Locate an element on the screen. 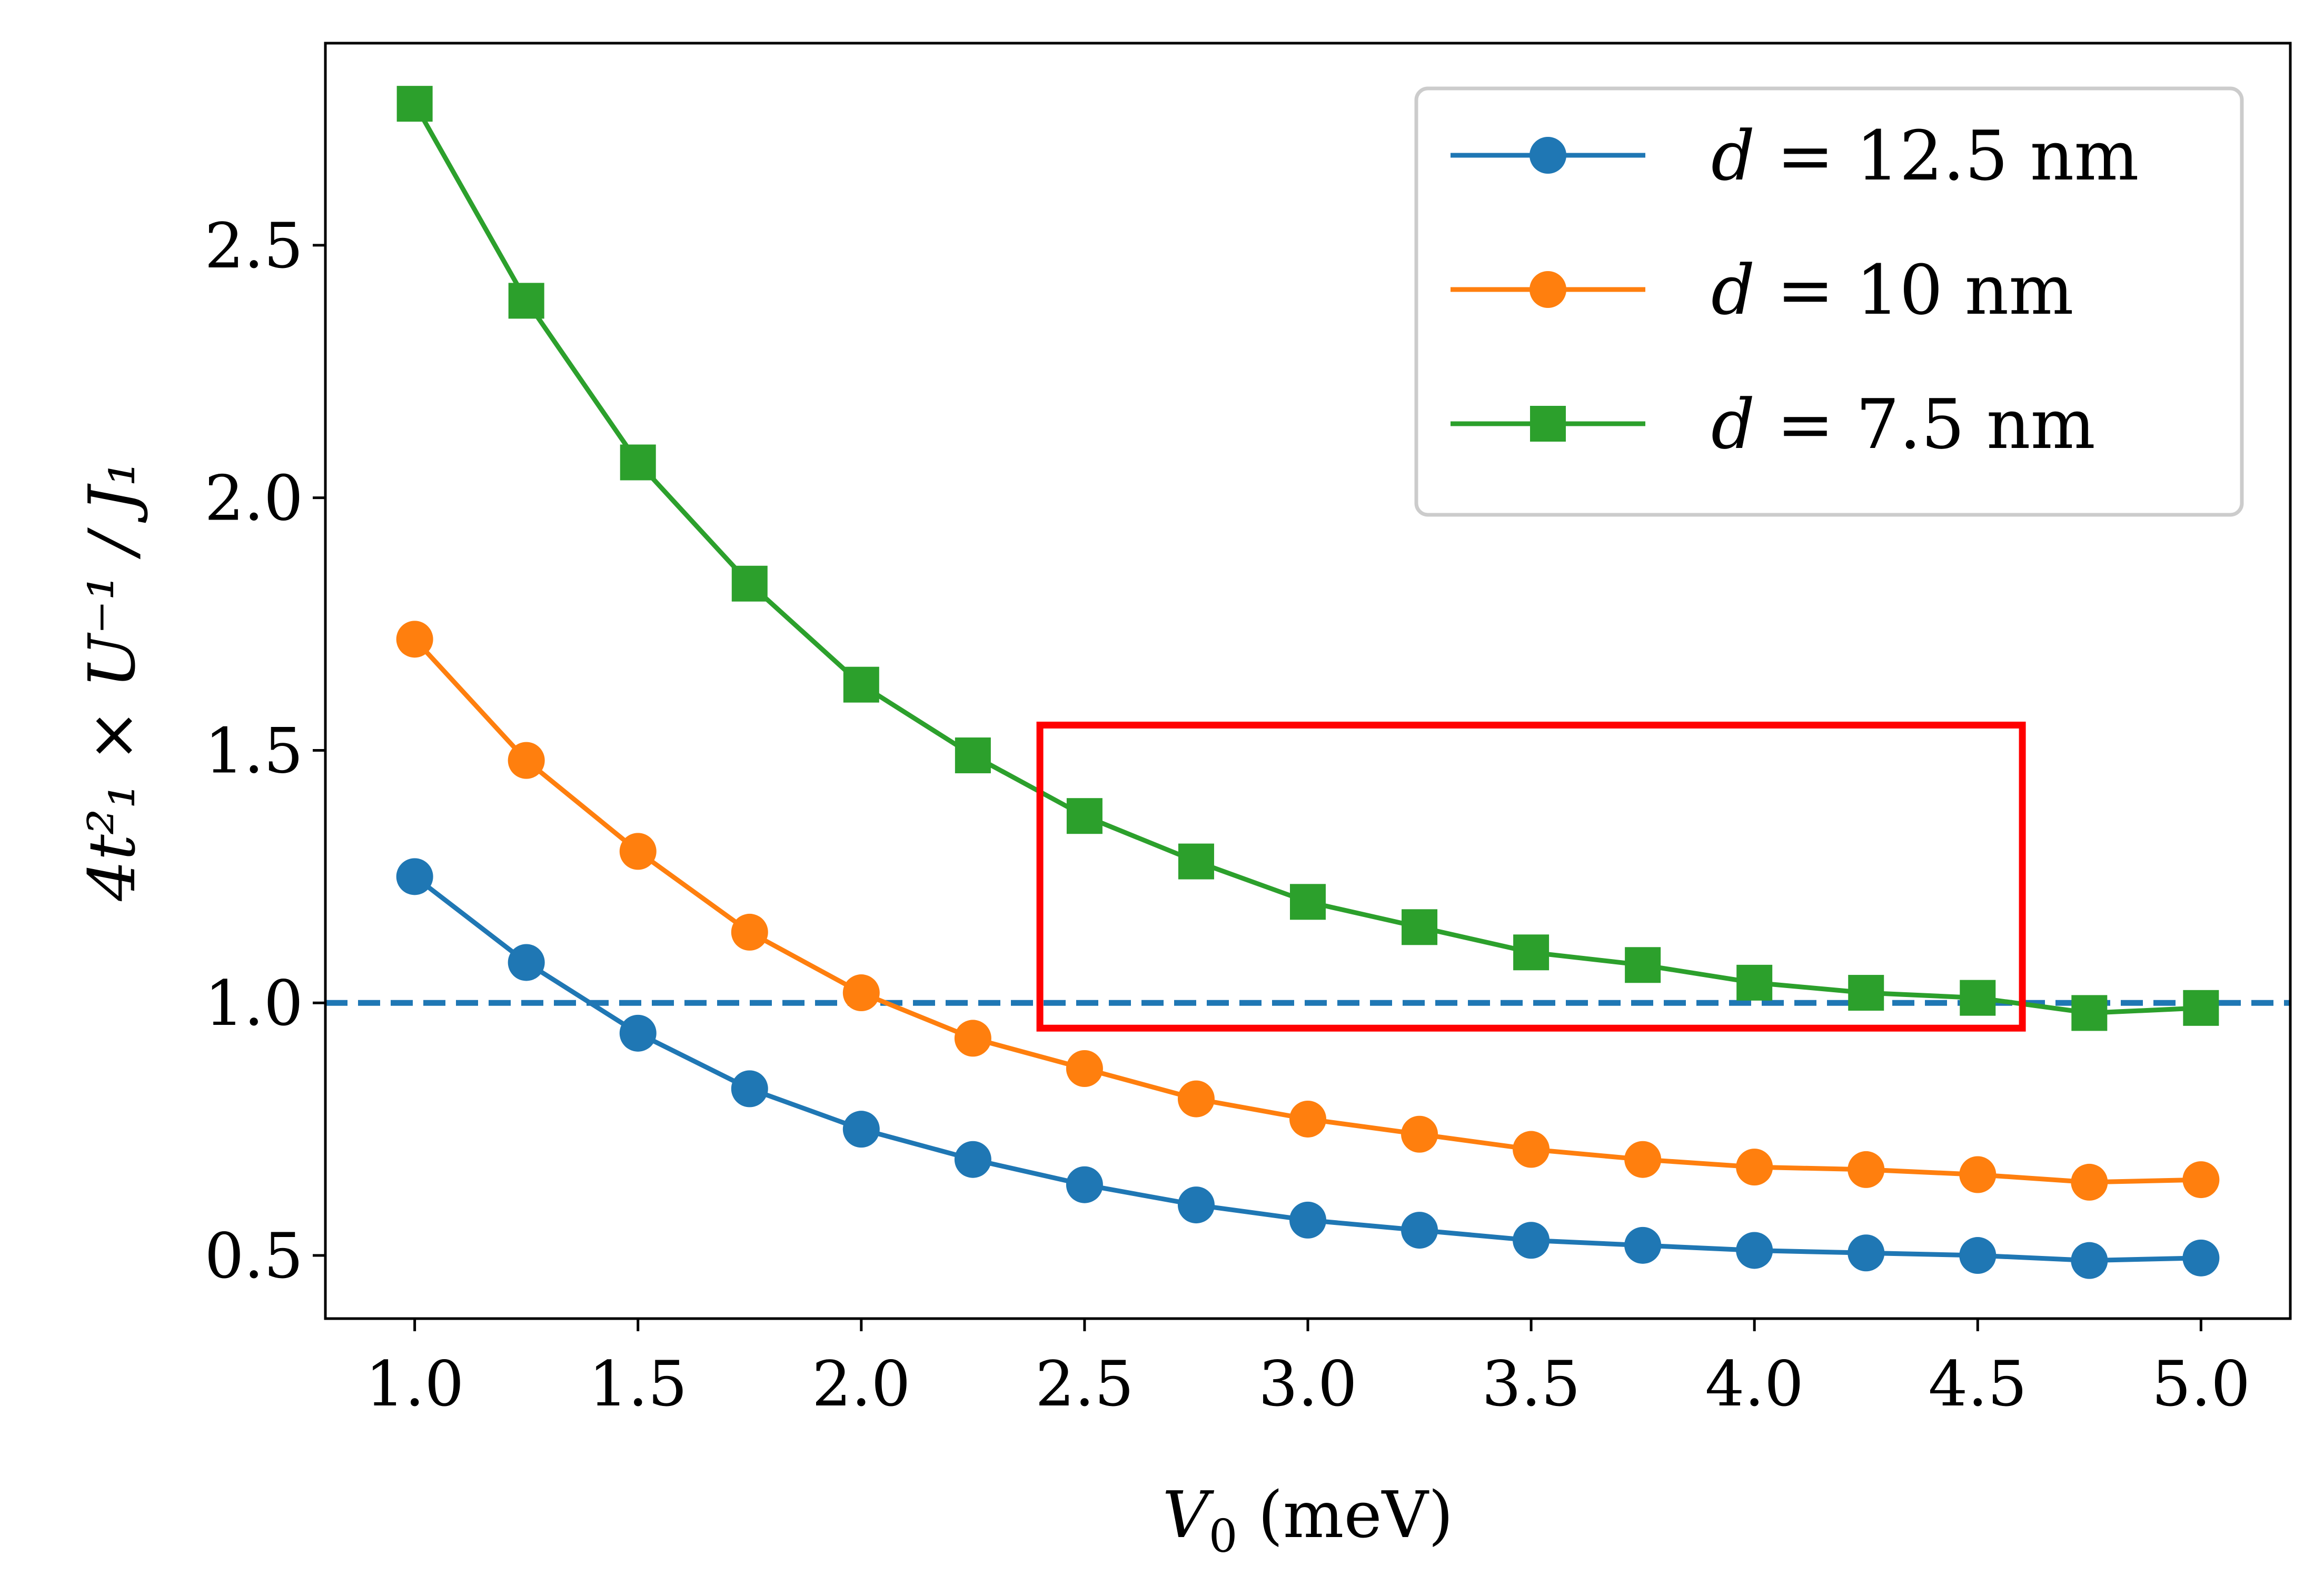 Image resolution: width=2324 pixels, height=1596 pixels. x-tick-label: 3.5 is located at coordinates (1531, 1384).